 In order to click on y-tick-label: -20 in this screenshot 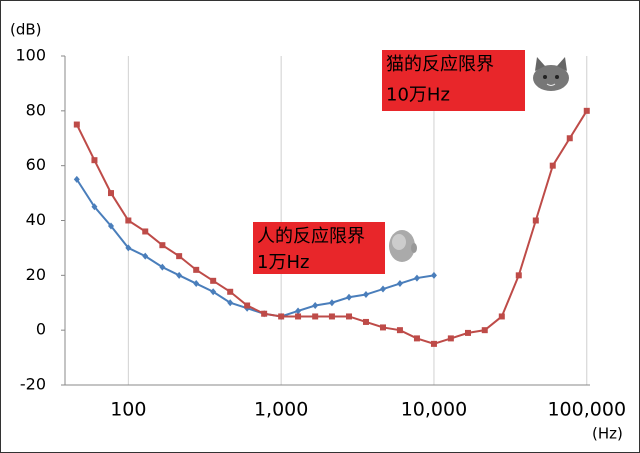, I will do `click(33, 384)`.